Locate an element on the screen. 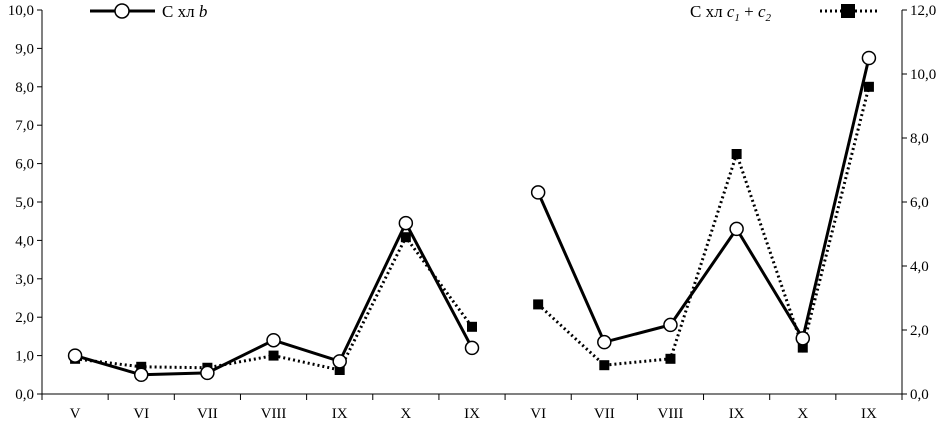 Image resolution: width=945 pixels, height=421 pixels. left-tick-label: 3,0 is located at coordinates (24, 280).